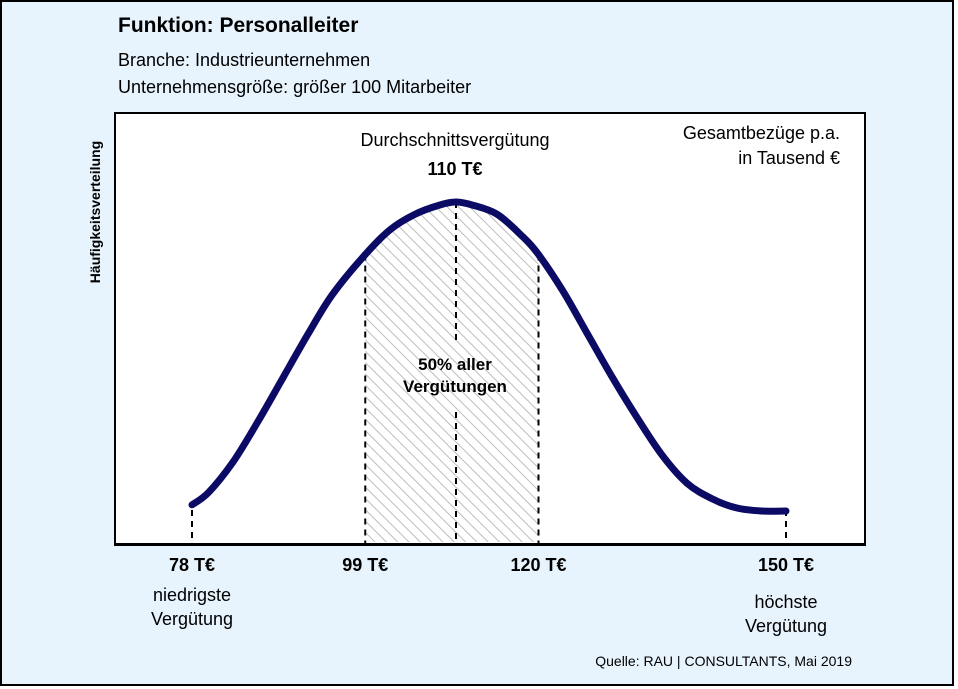 Image resolution: width=958 pixels, height=689 pixels. I want to click on shaded-range-label-line1: 50% aller, so click(455, 364).